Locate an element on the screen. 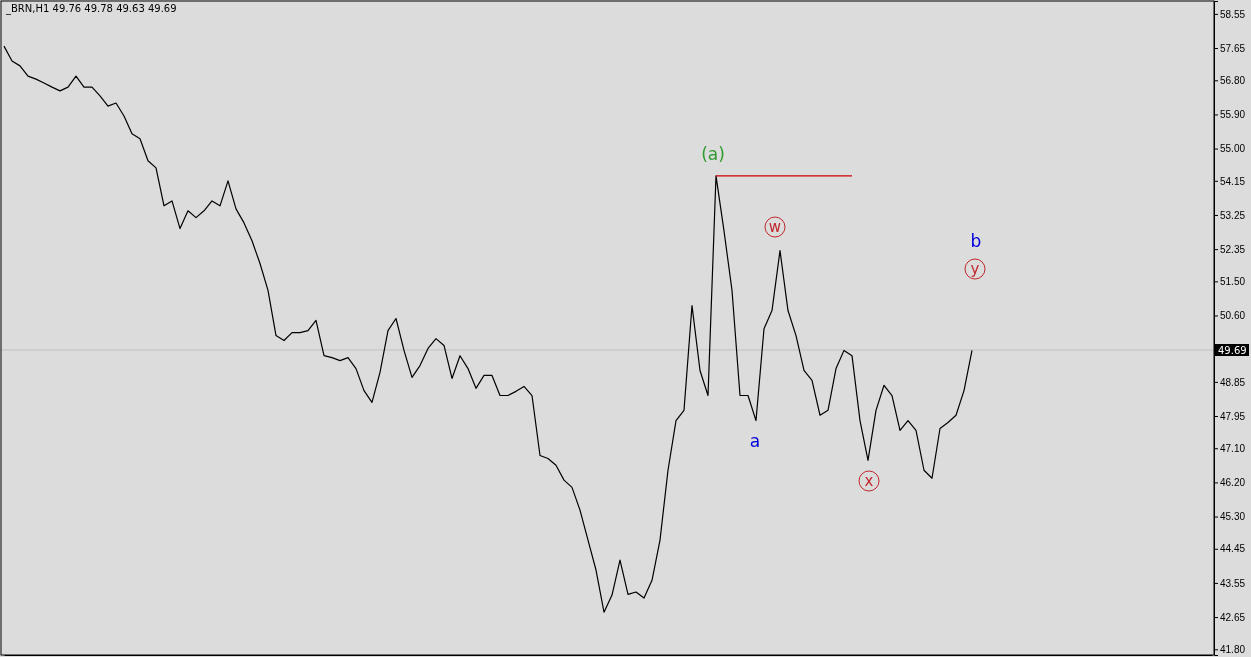  y-tick-label: 47.95 is located at coordinates (1233, 416).